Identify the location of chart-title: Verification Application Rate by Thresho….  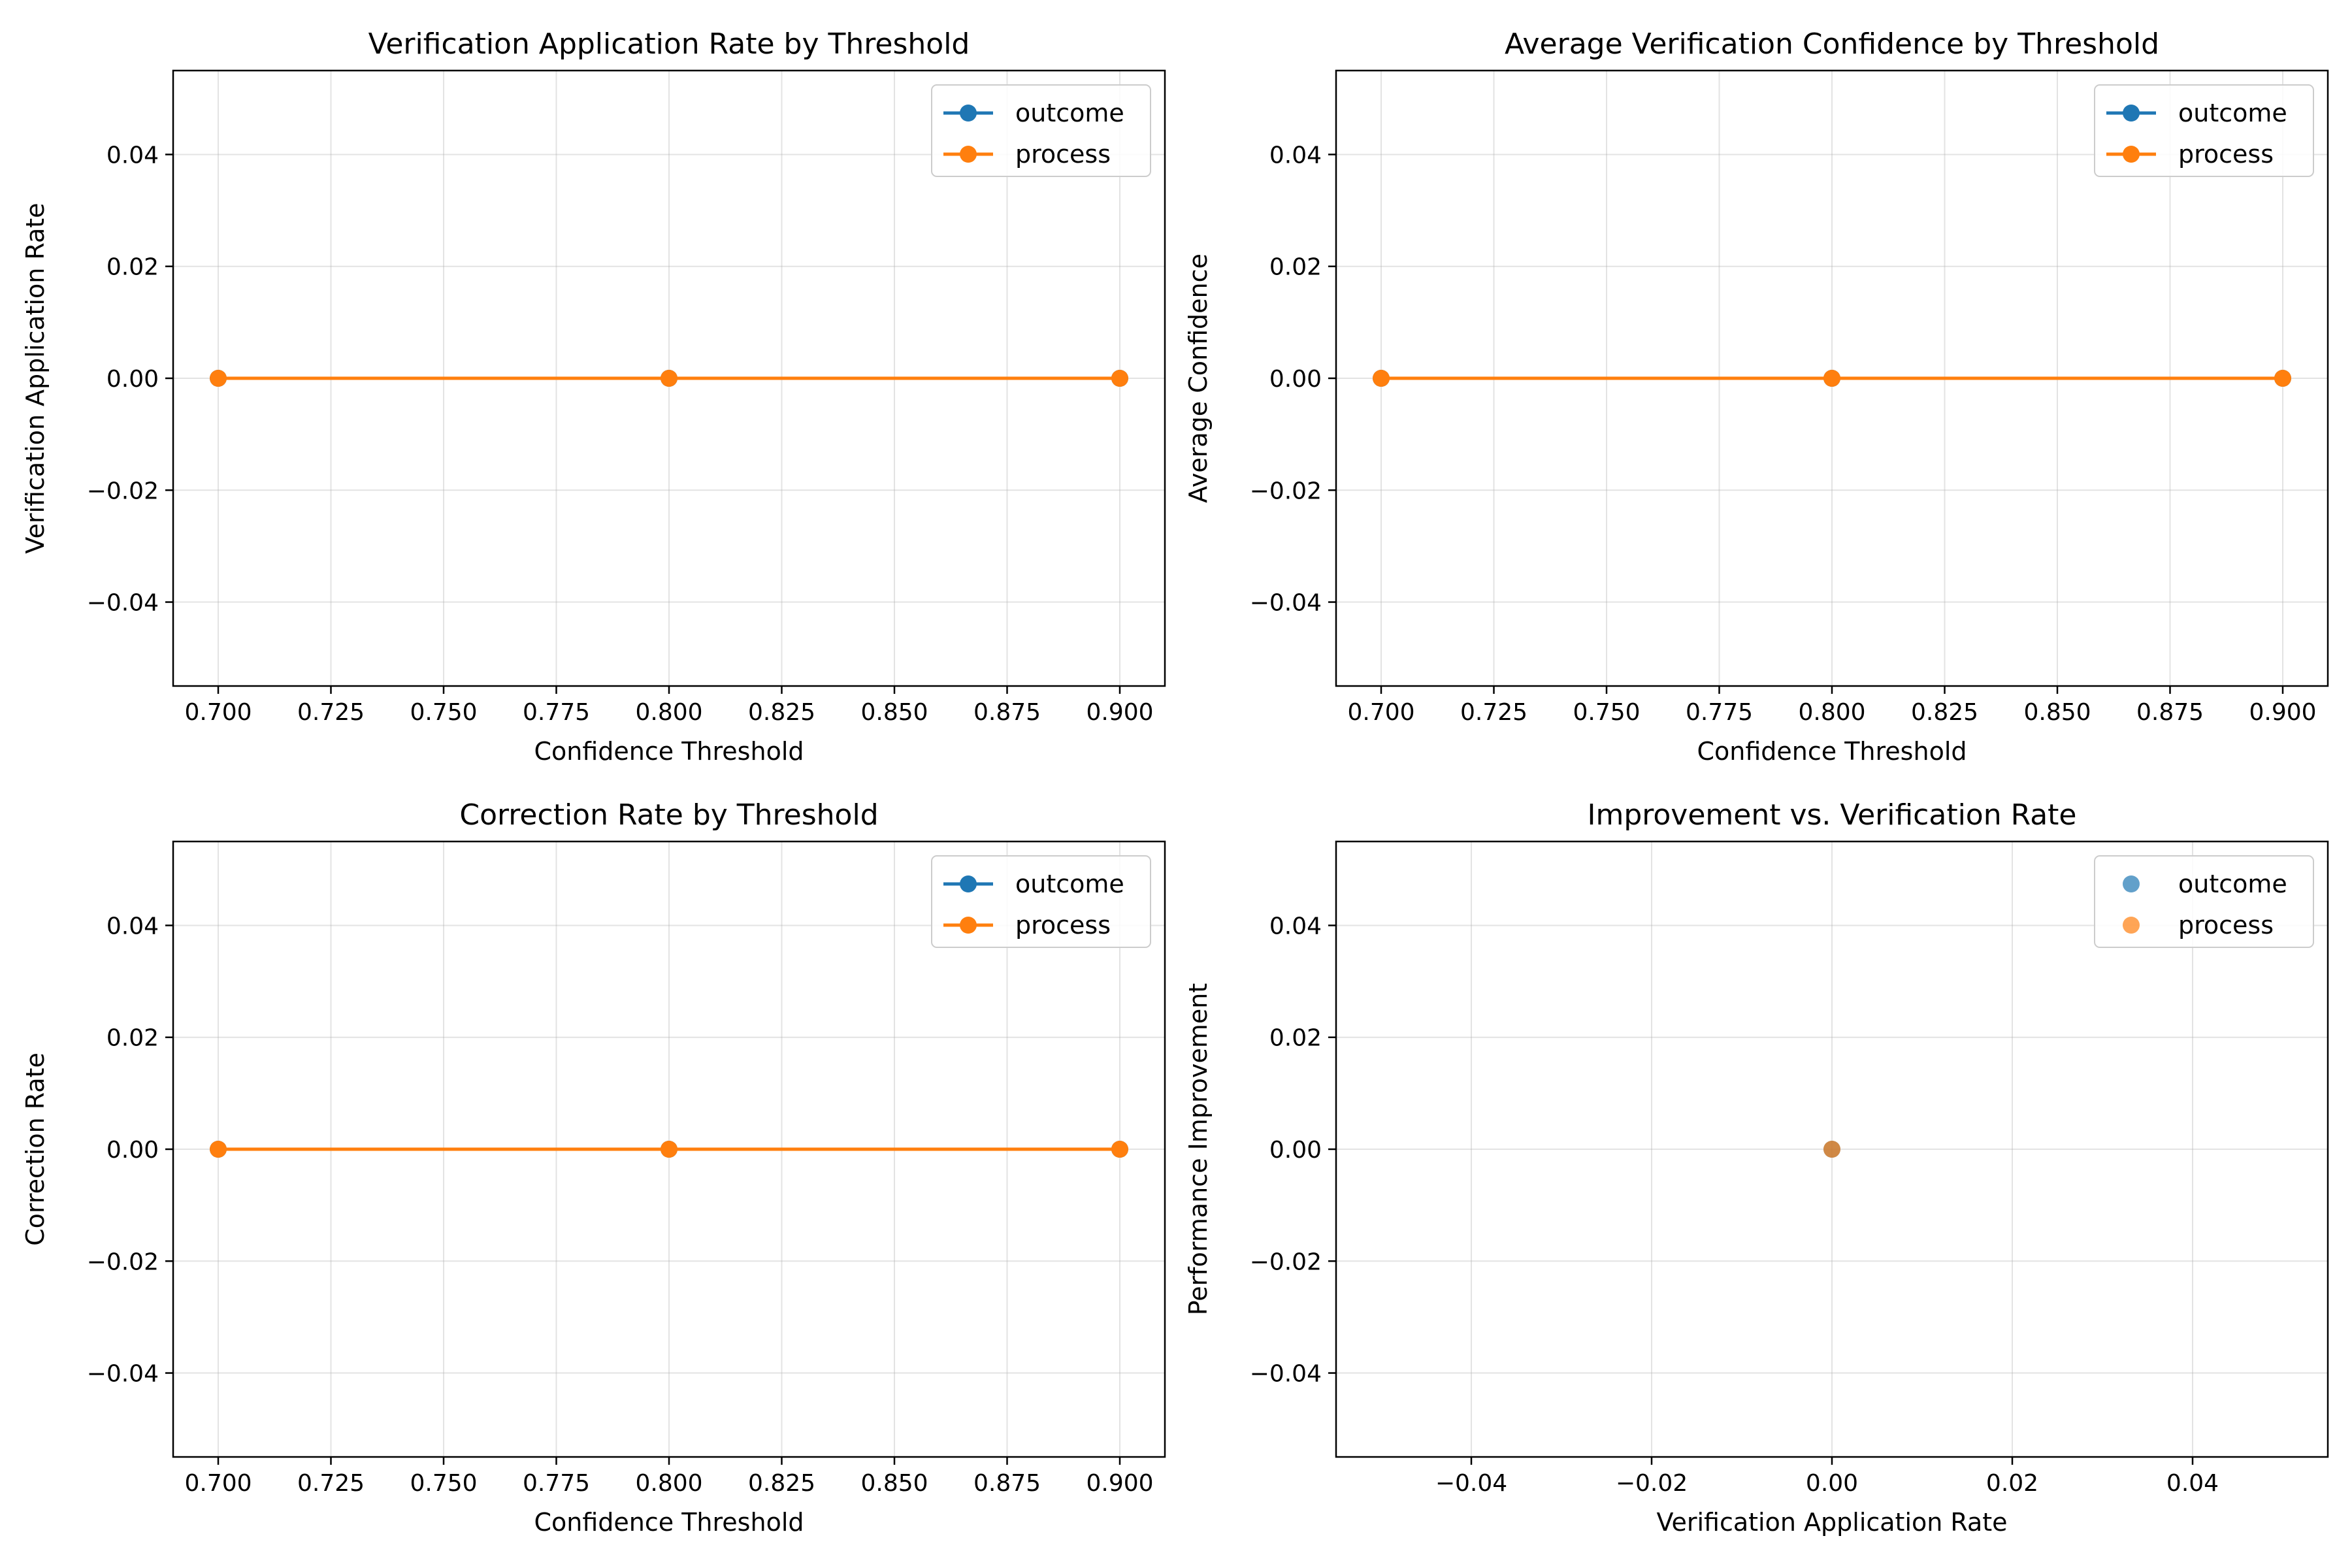
(669, 44).